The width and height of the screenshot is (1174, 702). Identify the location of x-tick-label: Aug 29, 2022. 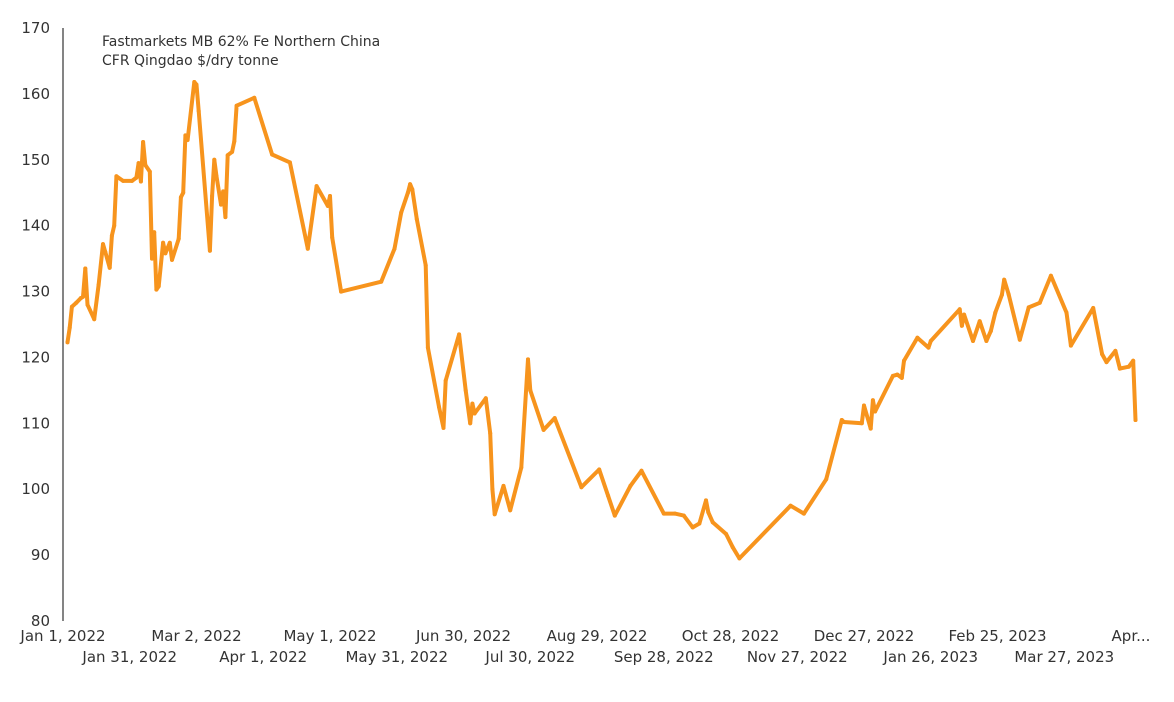
(597, 636).